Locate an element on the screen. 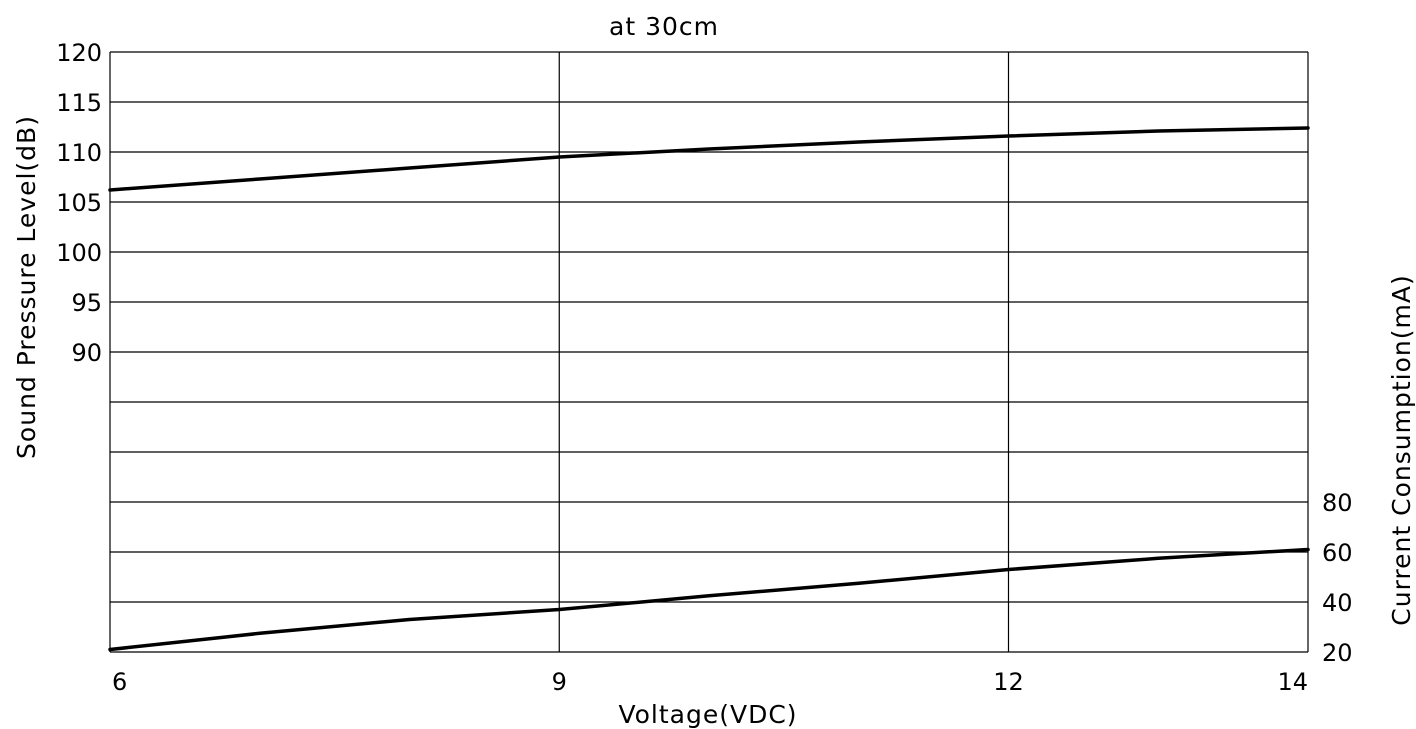  y-right-tick-label: 60 is located at coordinates (1337, 553).